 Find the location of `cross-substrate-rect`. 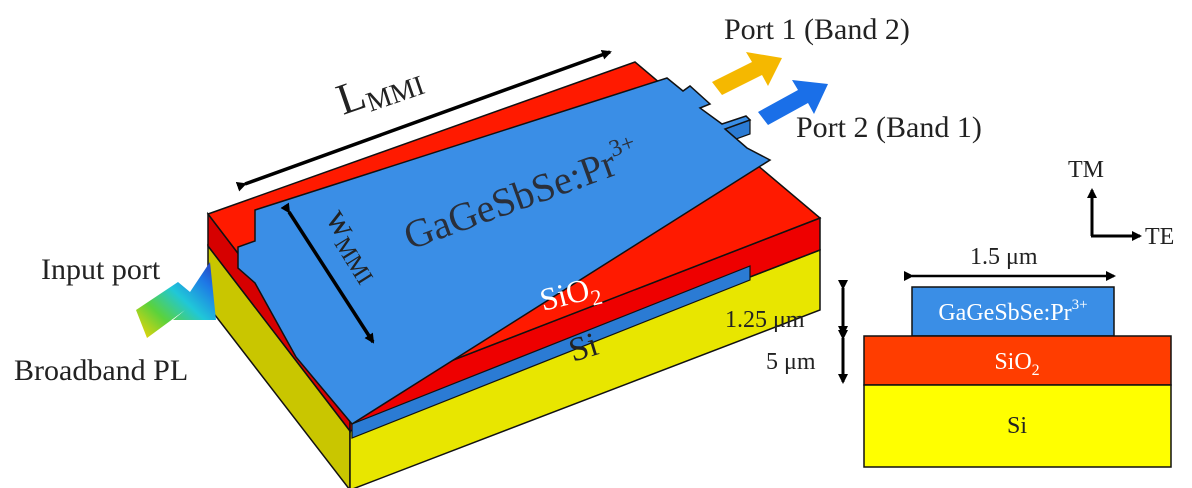

cross-substrate-rect is located at coordinates (1017, 426).